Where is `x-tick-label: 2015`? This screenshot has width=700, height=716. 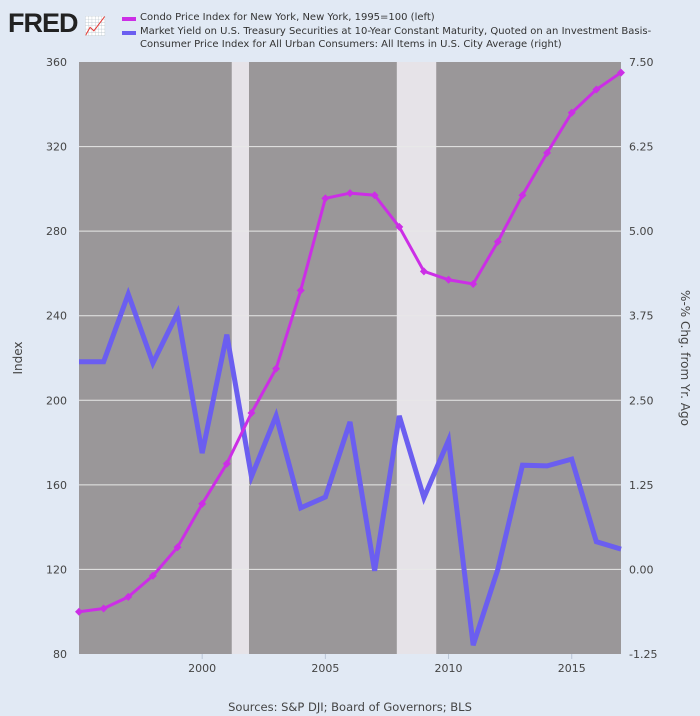 x-tick-label: 2015 is located at coordinates (572, 668).